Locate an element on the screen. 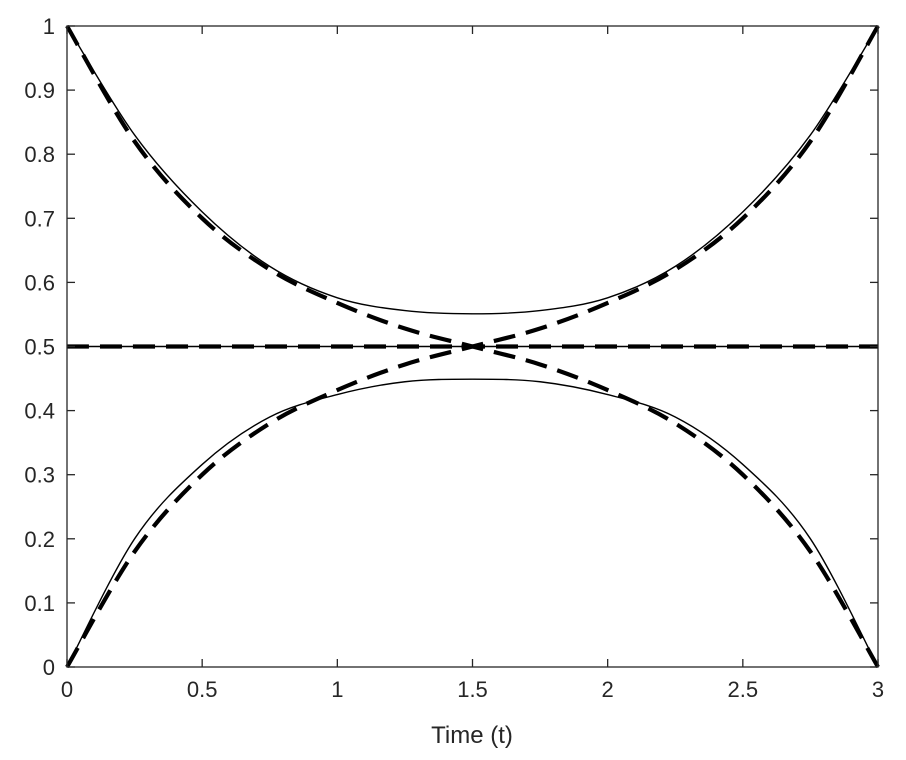 The width and height of the screenshot is (906, 760). x-tick-label: 3 is located at coordinates (878, 689).